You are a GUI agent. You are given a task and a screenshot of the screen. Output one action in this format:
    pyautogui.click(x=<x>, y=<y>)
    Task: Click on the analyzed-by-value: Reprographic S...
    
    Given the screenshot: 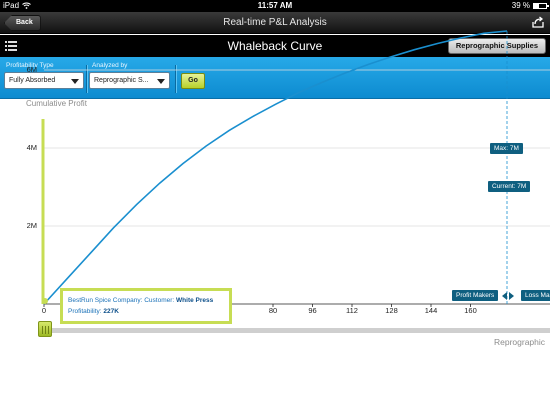 What is the action you would take?
    pyautogui.click(x=121, y=80)
    